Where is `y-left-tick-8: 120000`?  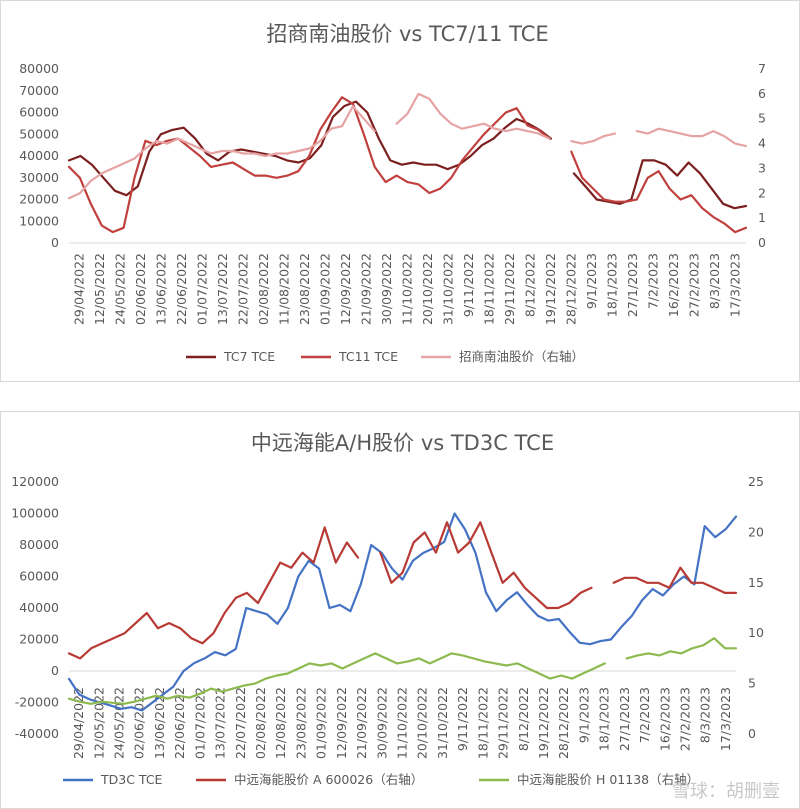 y-left-tick-8: 120000 is located at coordinates (35, 481).